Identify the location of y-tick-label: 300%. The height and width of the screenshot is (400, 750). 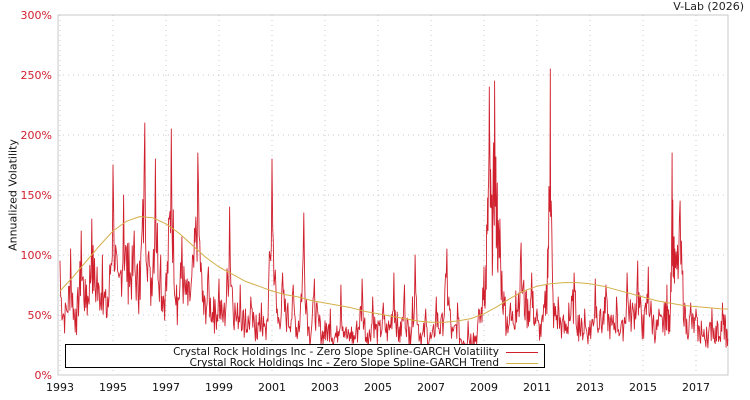
(36, 15).